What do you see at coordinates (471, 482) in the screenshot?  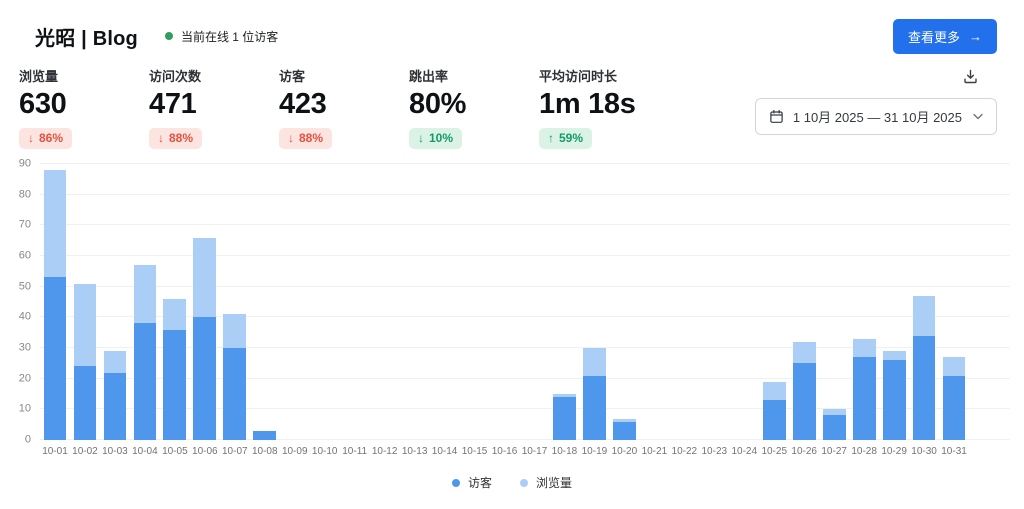 I see `legend-item: 访客` at bounding box center [471, 482].